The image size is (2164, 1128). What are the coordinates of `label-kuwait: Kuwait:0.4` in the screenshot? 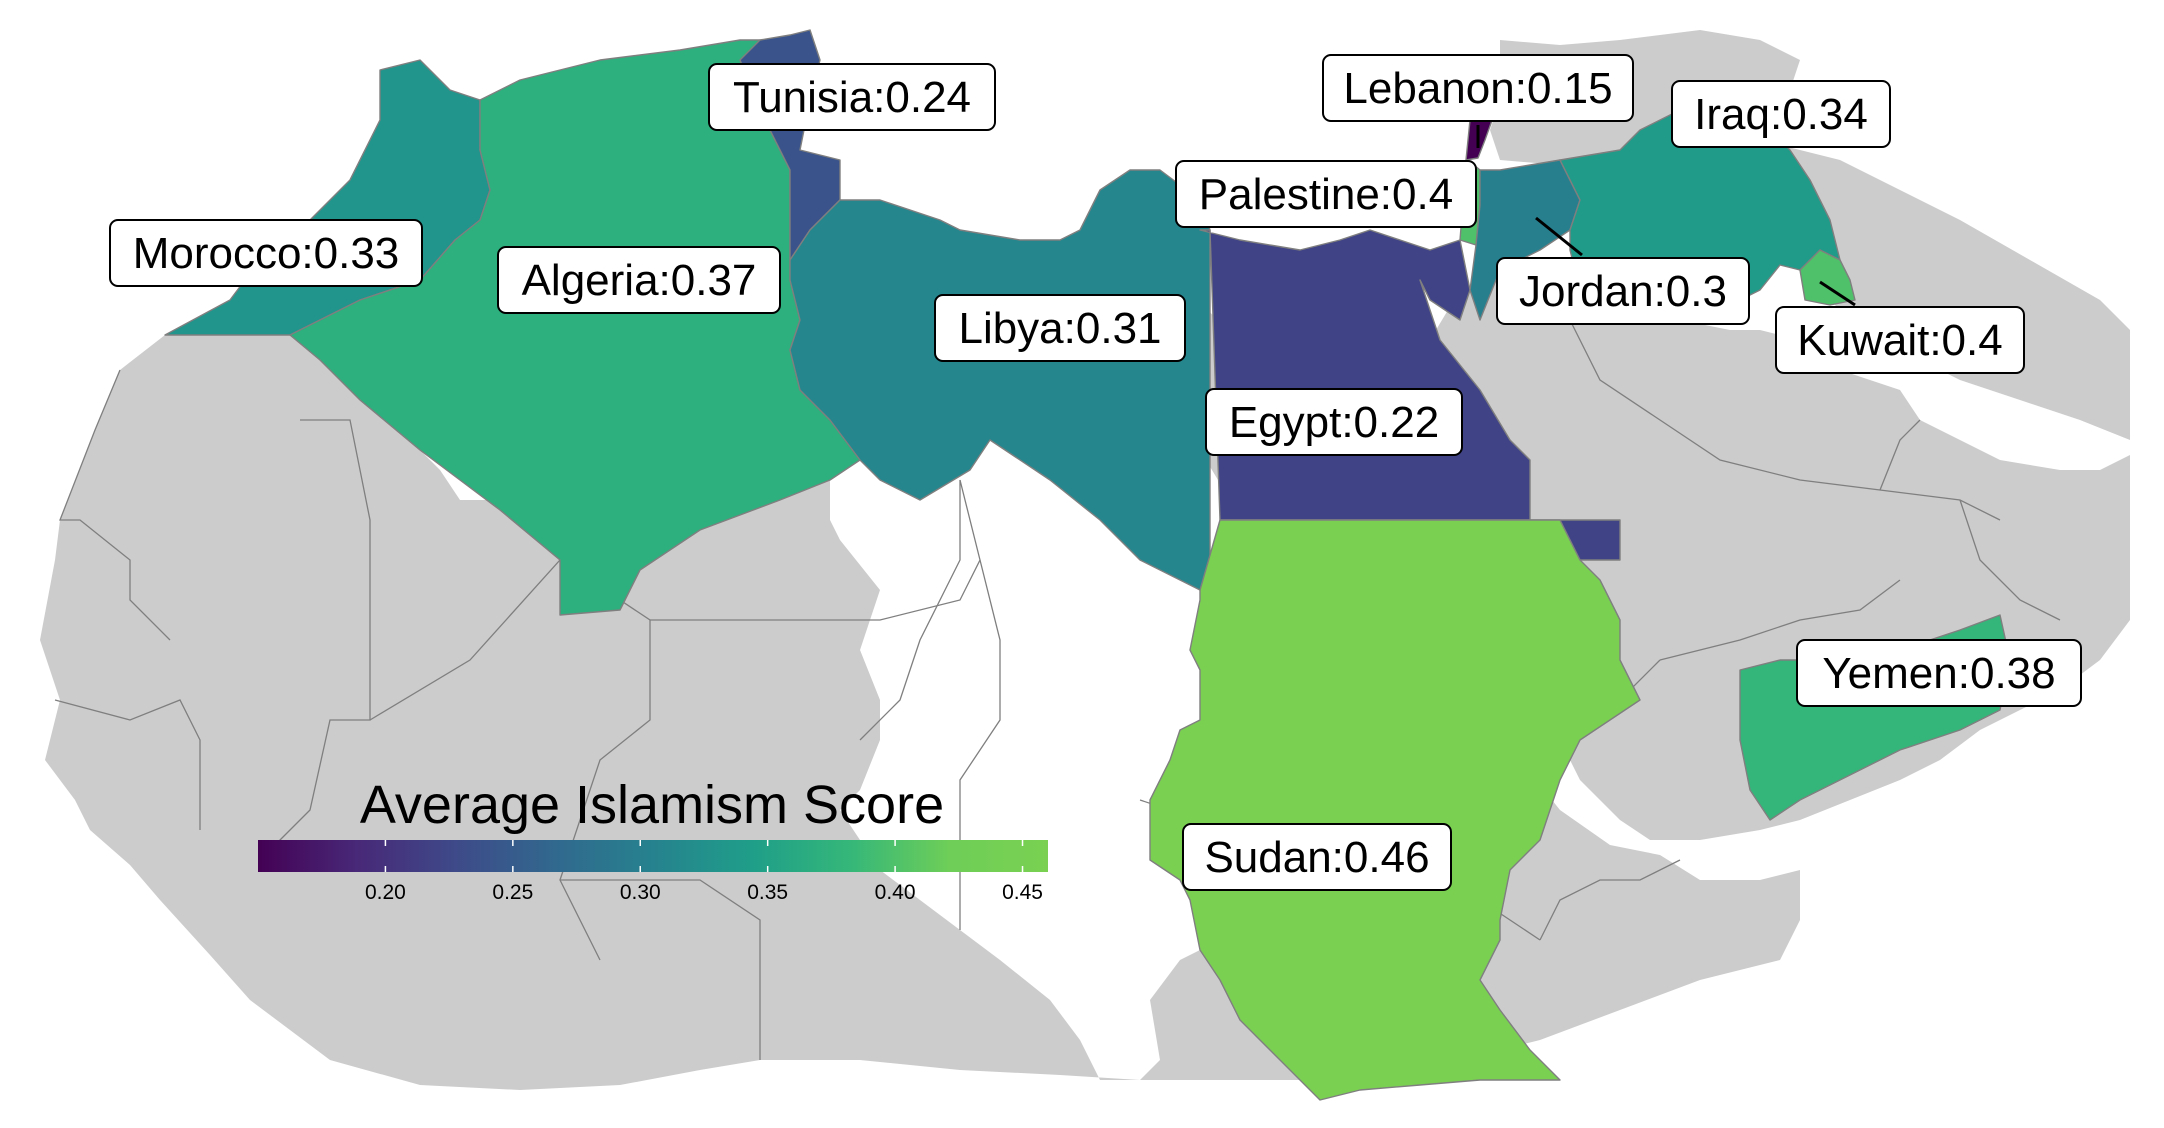 It's located at (1900, 340).